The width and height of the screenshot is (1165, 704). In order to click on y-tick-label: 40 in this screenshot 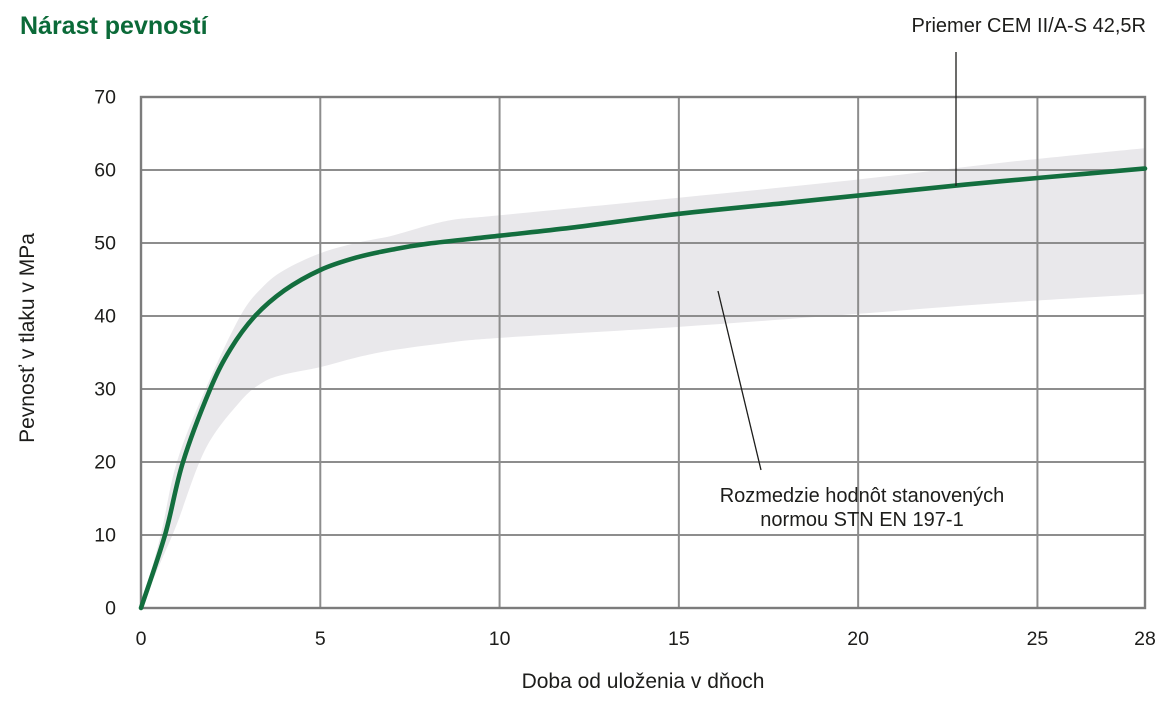, I will do `click(105, 317)`.